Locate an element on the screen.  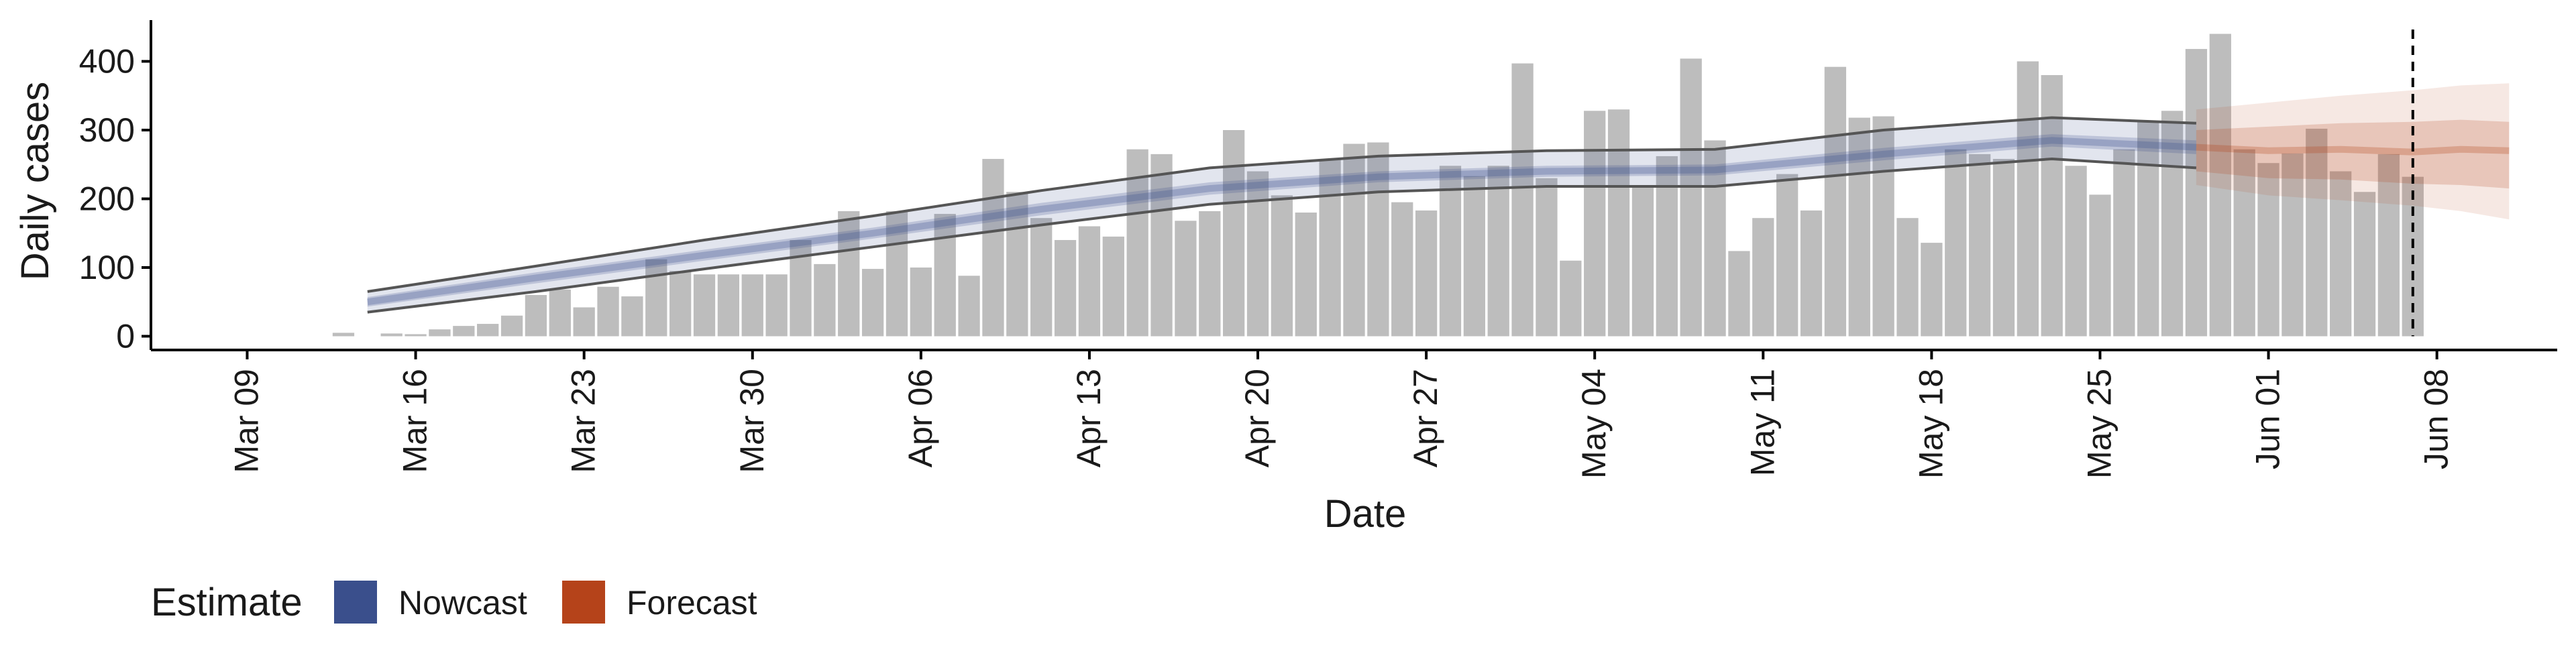
x-tick-label: Jun 01 is located at coordinates (2268, 419).